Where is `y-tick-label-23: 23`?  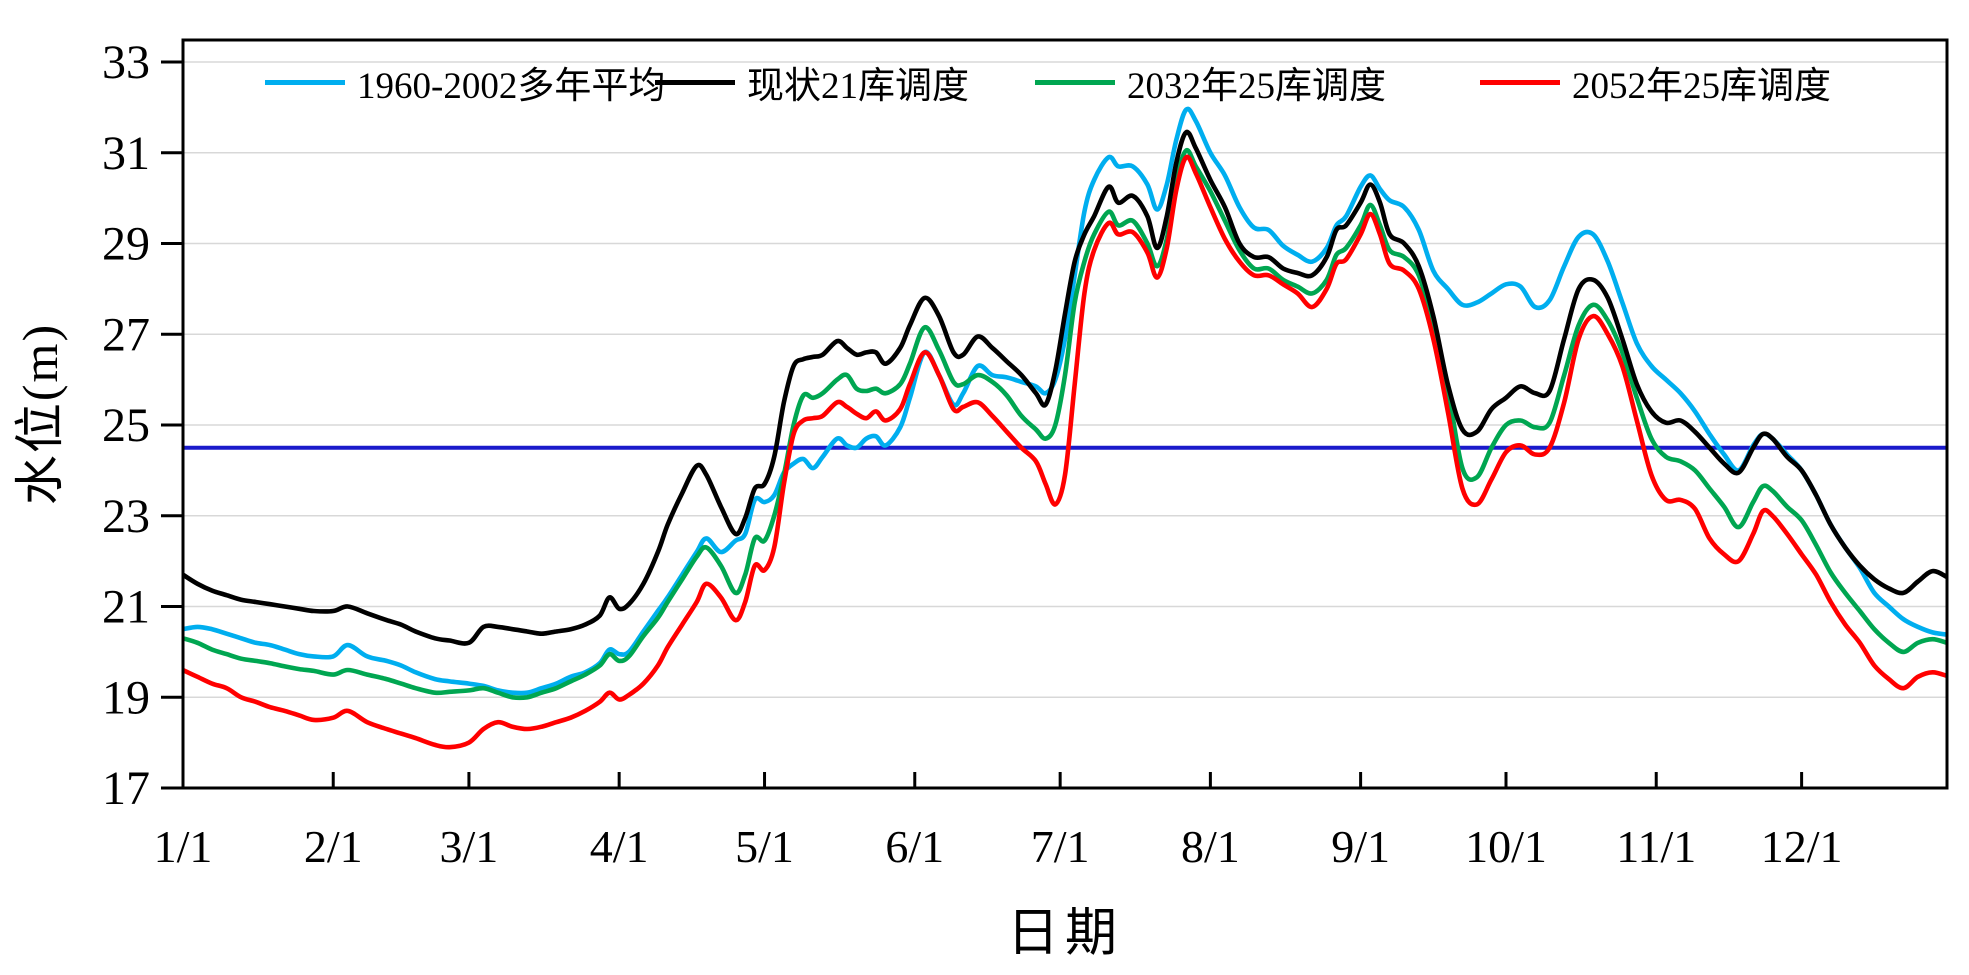
y-tick-label-23: 23 is located at coordinates (126, 516).